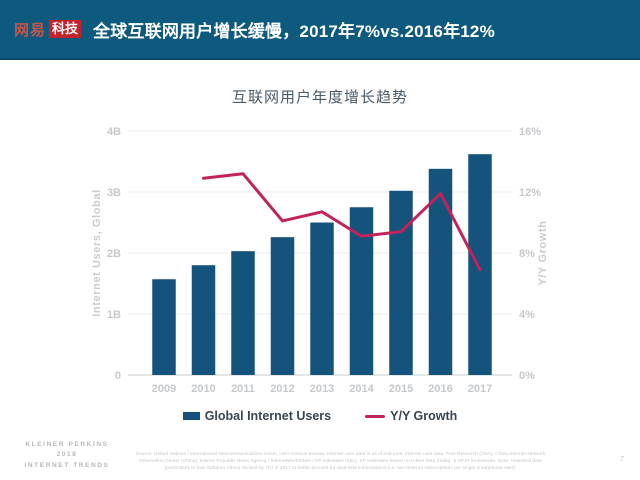 This screenshot has height=480, width=640. I want to click on svg-text: 2015, so click(401, 389).